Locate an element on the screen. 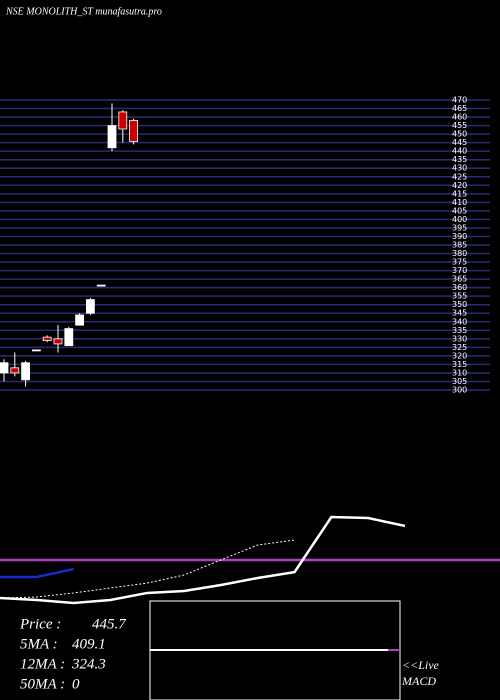 This screenshot has height=700, width=500. y-tick-label: 420 is located at coordinates (459, 185).